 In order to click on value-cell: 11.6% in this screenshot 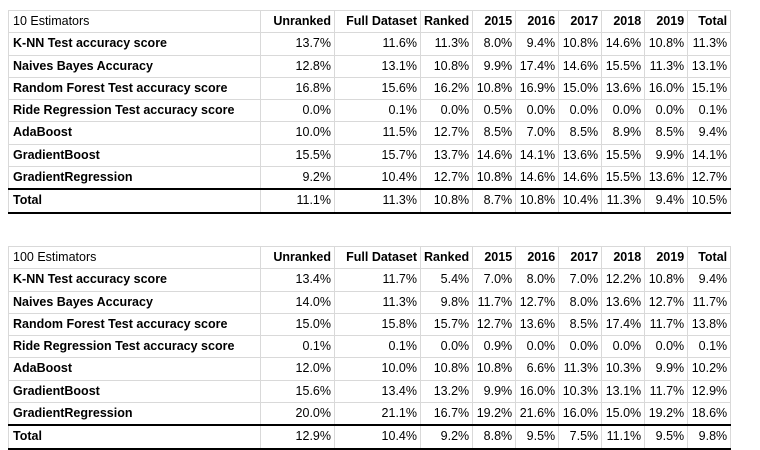, I will do `click(377, 44)`.